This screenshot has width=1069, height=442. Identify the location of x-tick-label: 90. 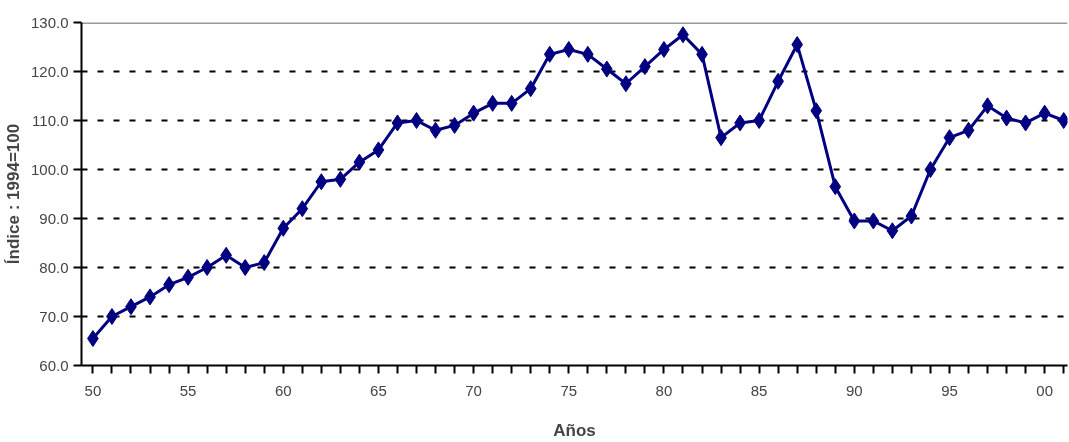
(854, 390).